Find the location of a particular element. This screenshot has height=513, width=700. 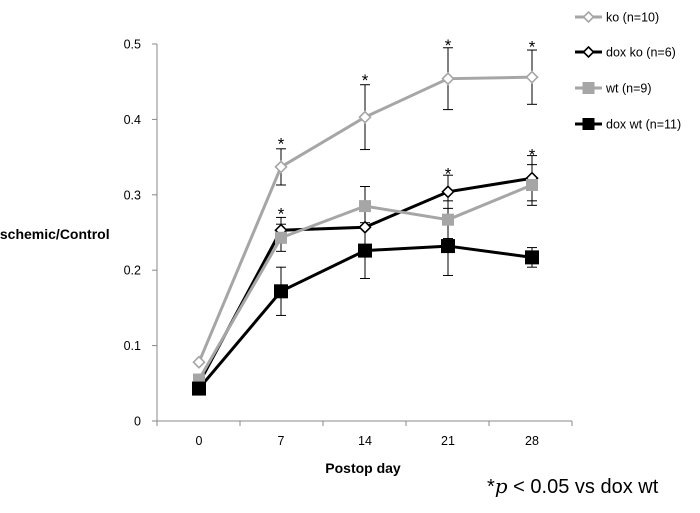

significance-stars: * * * * * * * is located at coordinates (407, 129).